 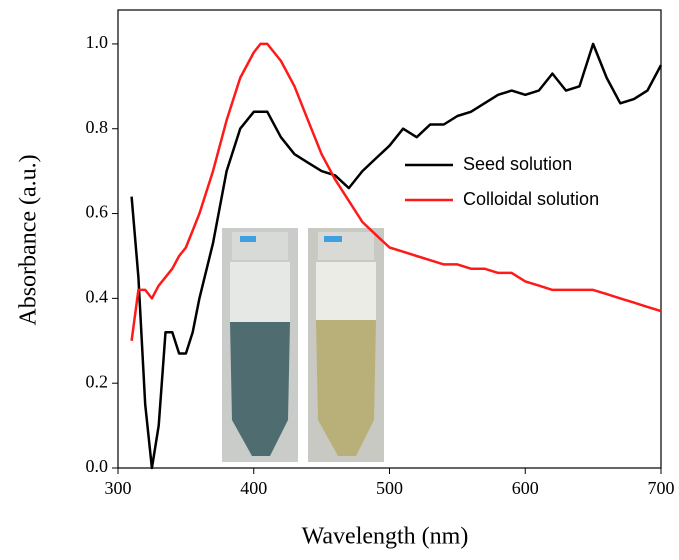 What do you see at coordinates (97, 381) in the screenshot?
I see `y-tick-label: 0.2` at bounding box center [97, 381].